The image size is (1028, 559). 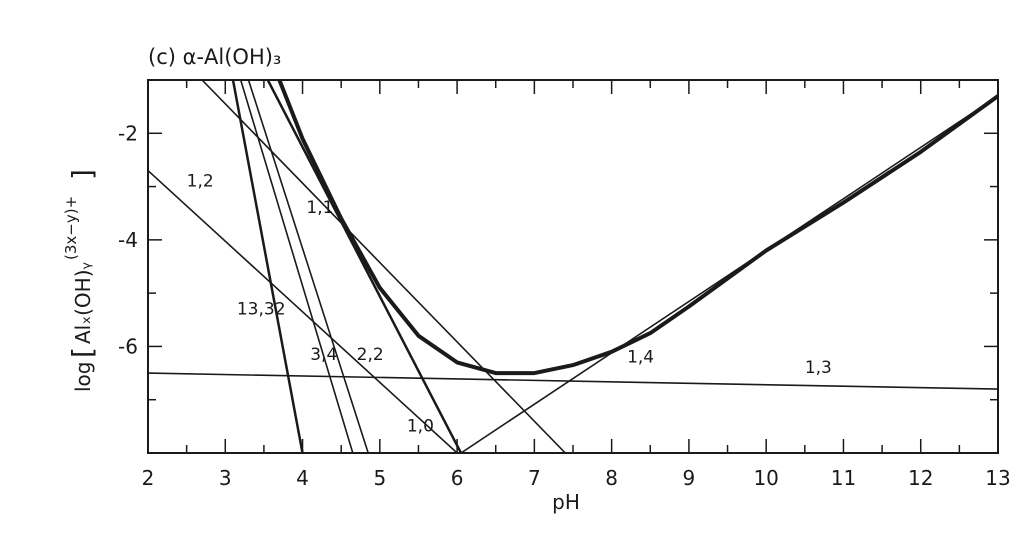 What do you see at coordinates (370, 355) in the screenshot?
I see `line-label: 2,2` at bounding box center [370, 355].